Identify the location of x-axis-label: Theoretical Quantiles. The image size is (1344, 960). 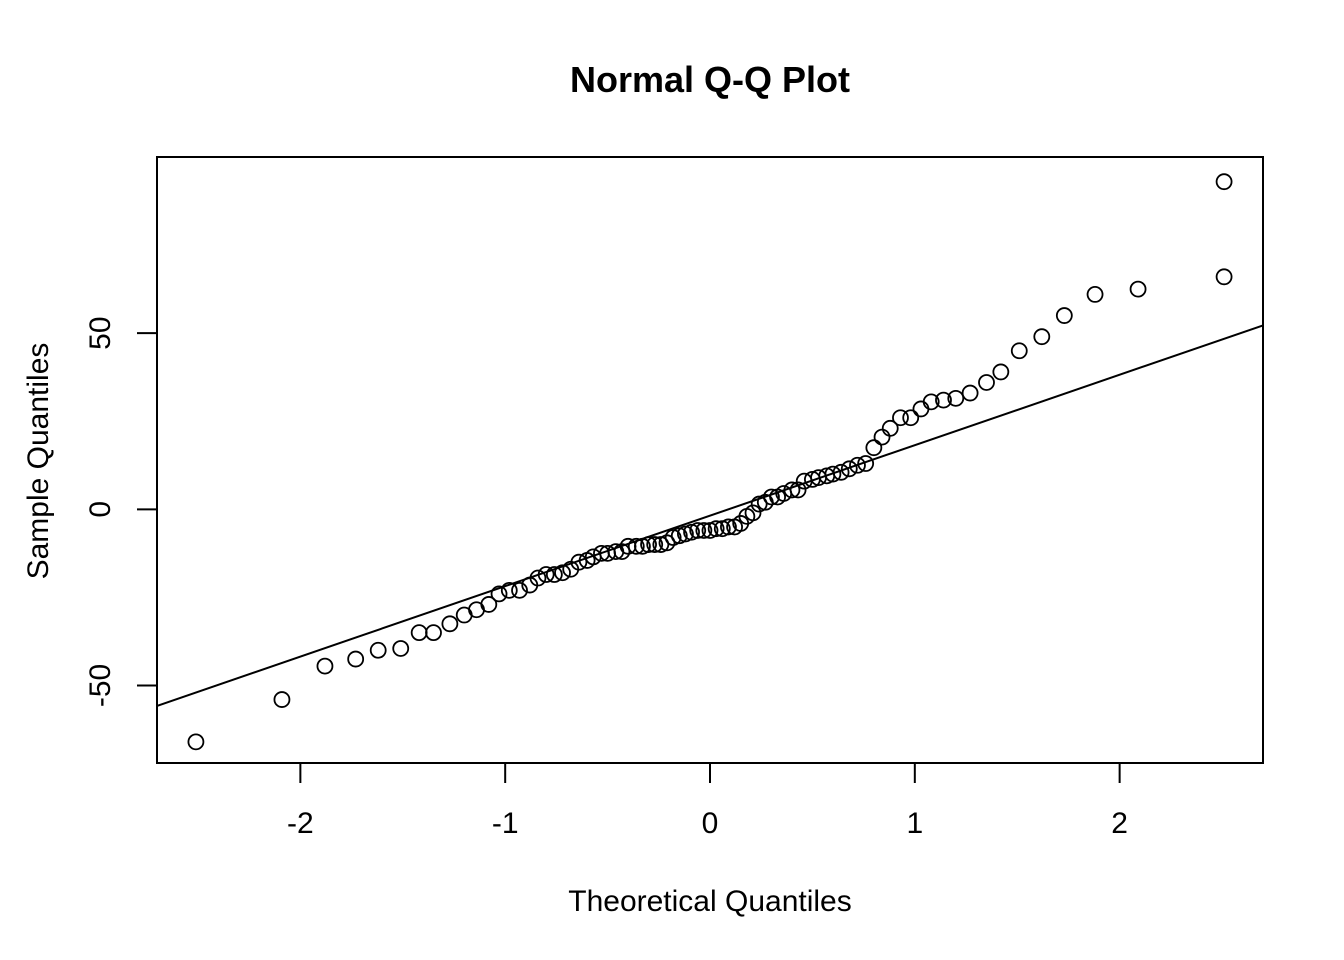
(709, 901).